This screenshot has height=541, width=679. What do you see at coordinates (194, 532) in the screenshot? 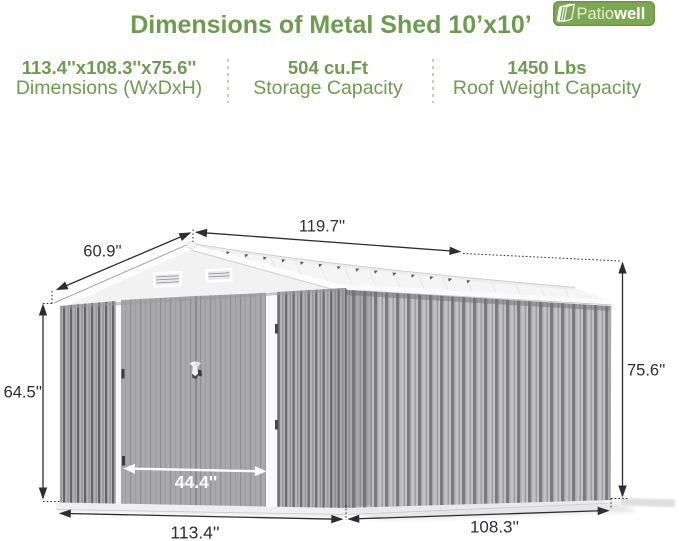
I see `svg-text: 113.4''` at bounding box center [194, 532].